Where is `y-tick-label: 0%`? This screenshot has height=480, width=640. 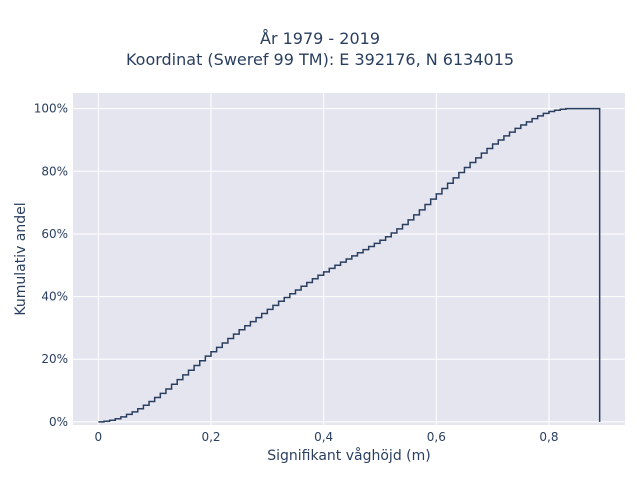 y-tick-label: 0% is located at coordinates (58, 422).